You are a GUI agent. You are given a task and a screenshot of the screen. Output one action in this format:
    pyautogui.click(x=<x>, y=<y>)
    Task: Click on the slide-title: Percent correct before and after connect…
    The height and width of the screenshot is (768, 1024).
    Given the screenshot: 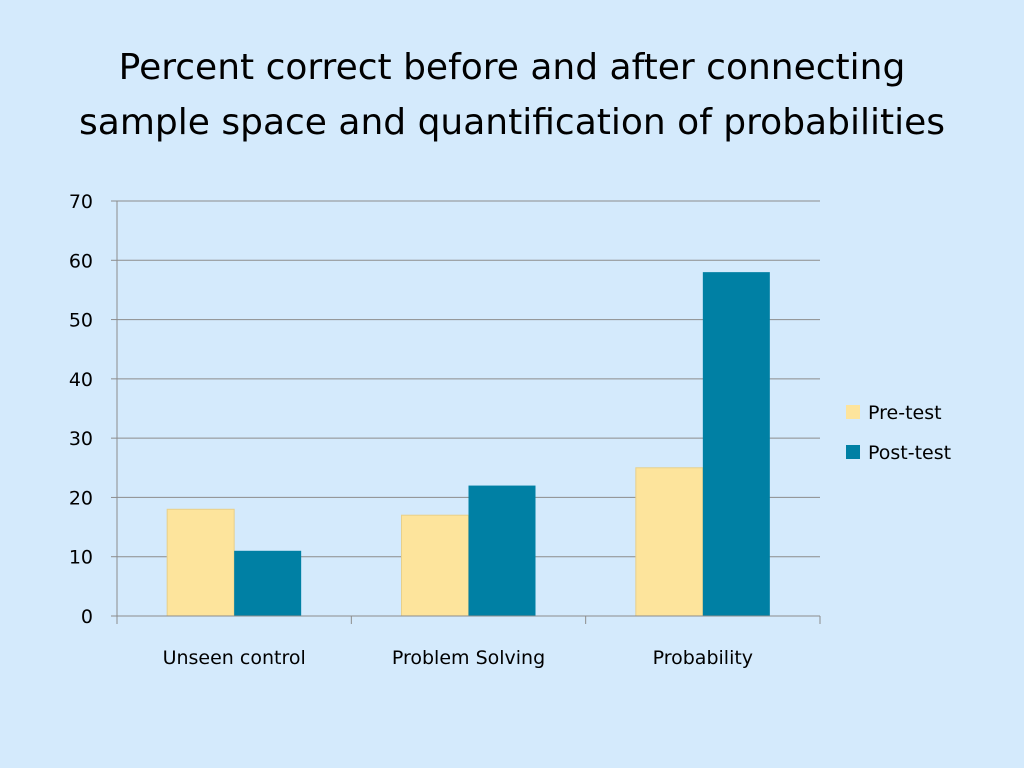 What is the action you would take?
    pyautogui.click(x=512, y=95)
    